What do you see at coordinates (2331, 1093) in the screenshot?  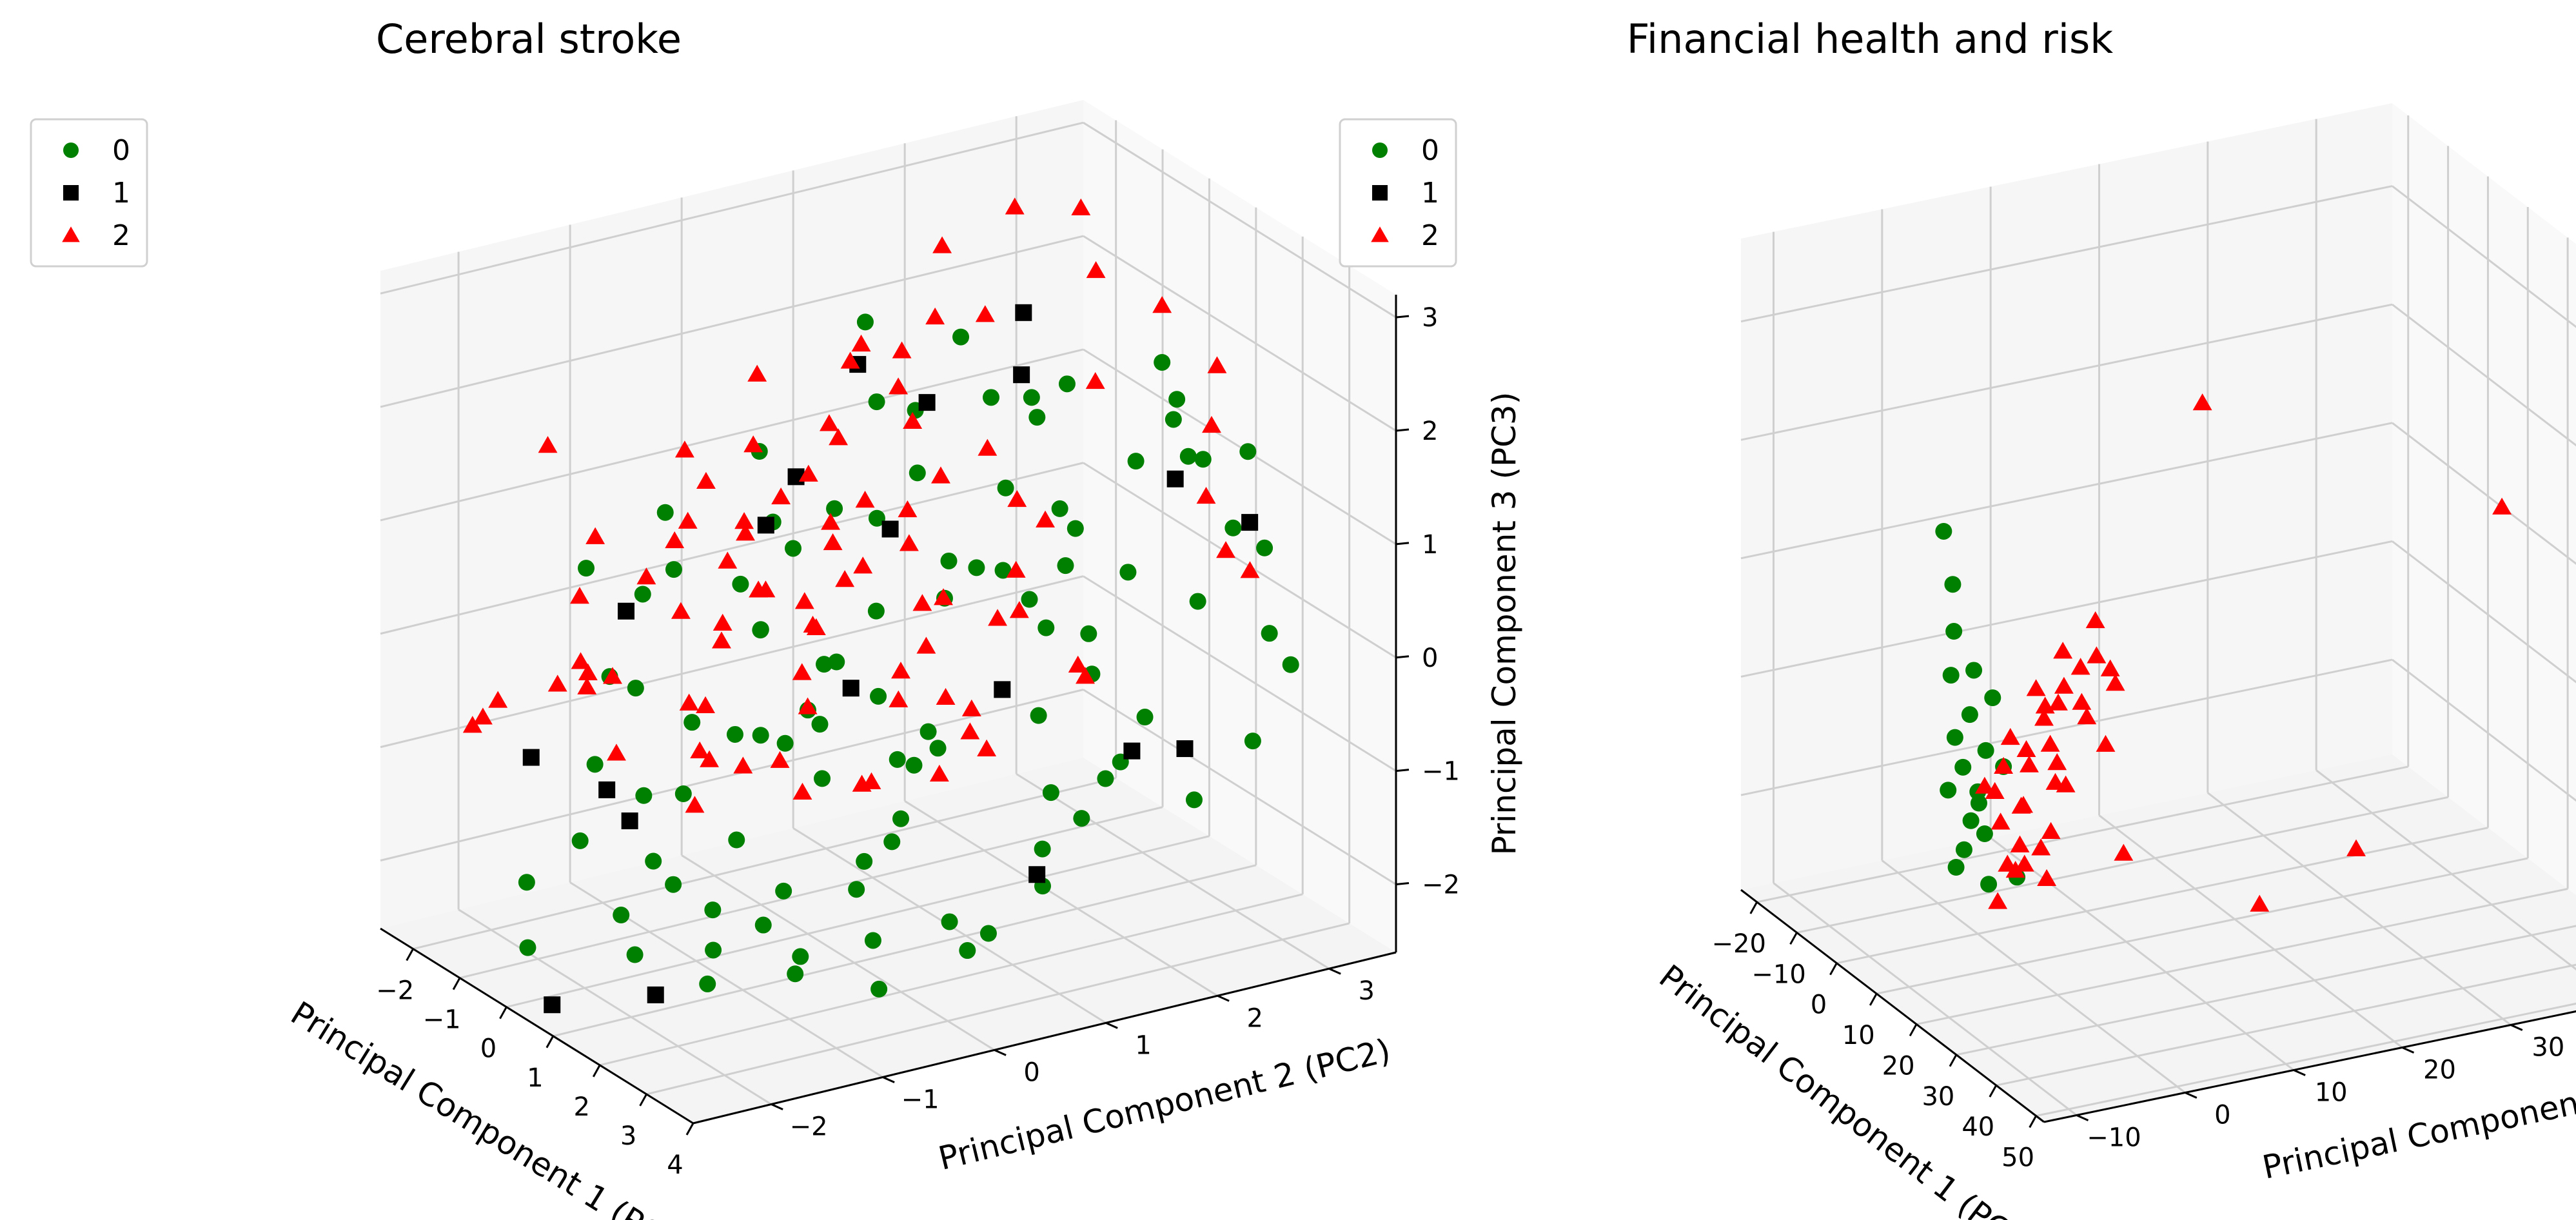 I see `y-tick-label: 10` at bounding box center [2331, 1093].